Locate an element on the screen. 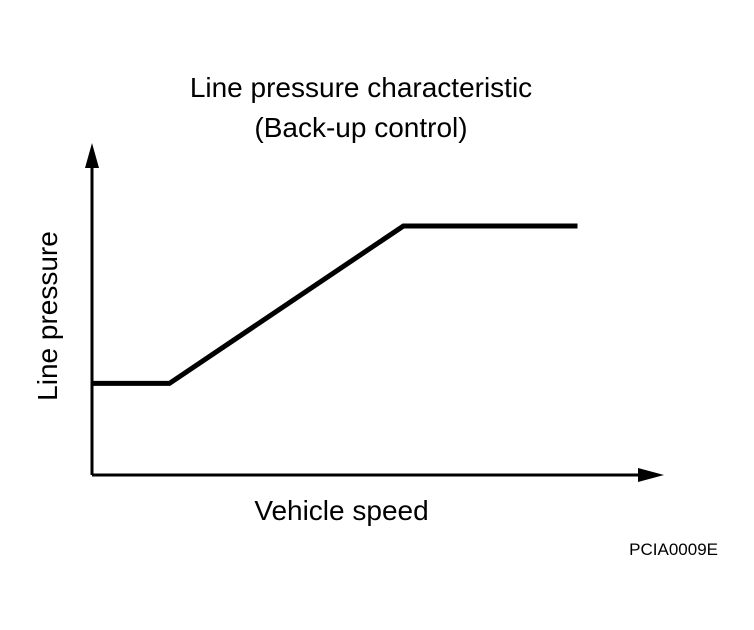  x-axis-arrow is located at coordinates (651, 475).